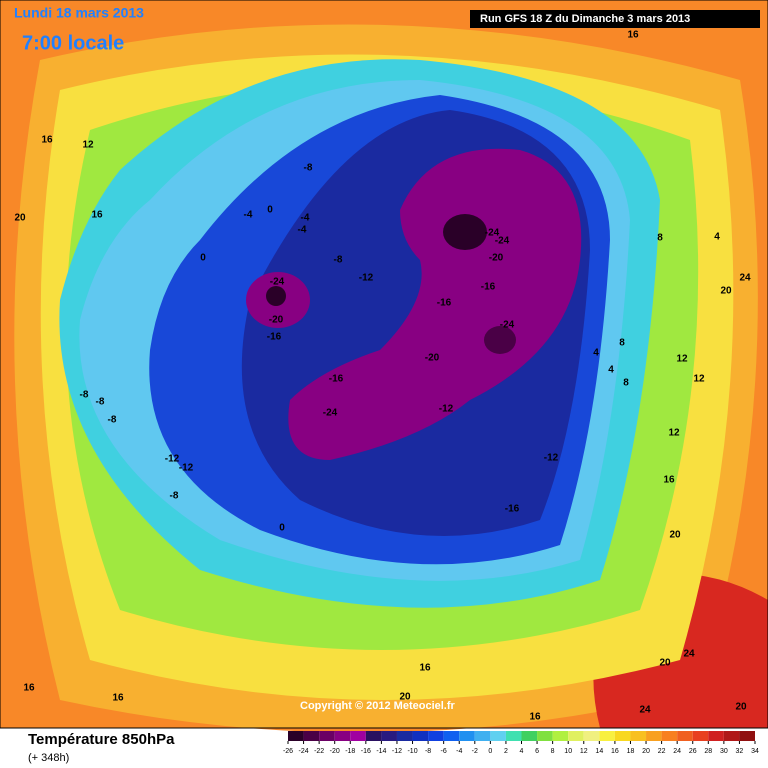  Describe the element at coordinates (288, 751) in the screenshot. I see `legend-label: -26` at that location.